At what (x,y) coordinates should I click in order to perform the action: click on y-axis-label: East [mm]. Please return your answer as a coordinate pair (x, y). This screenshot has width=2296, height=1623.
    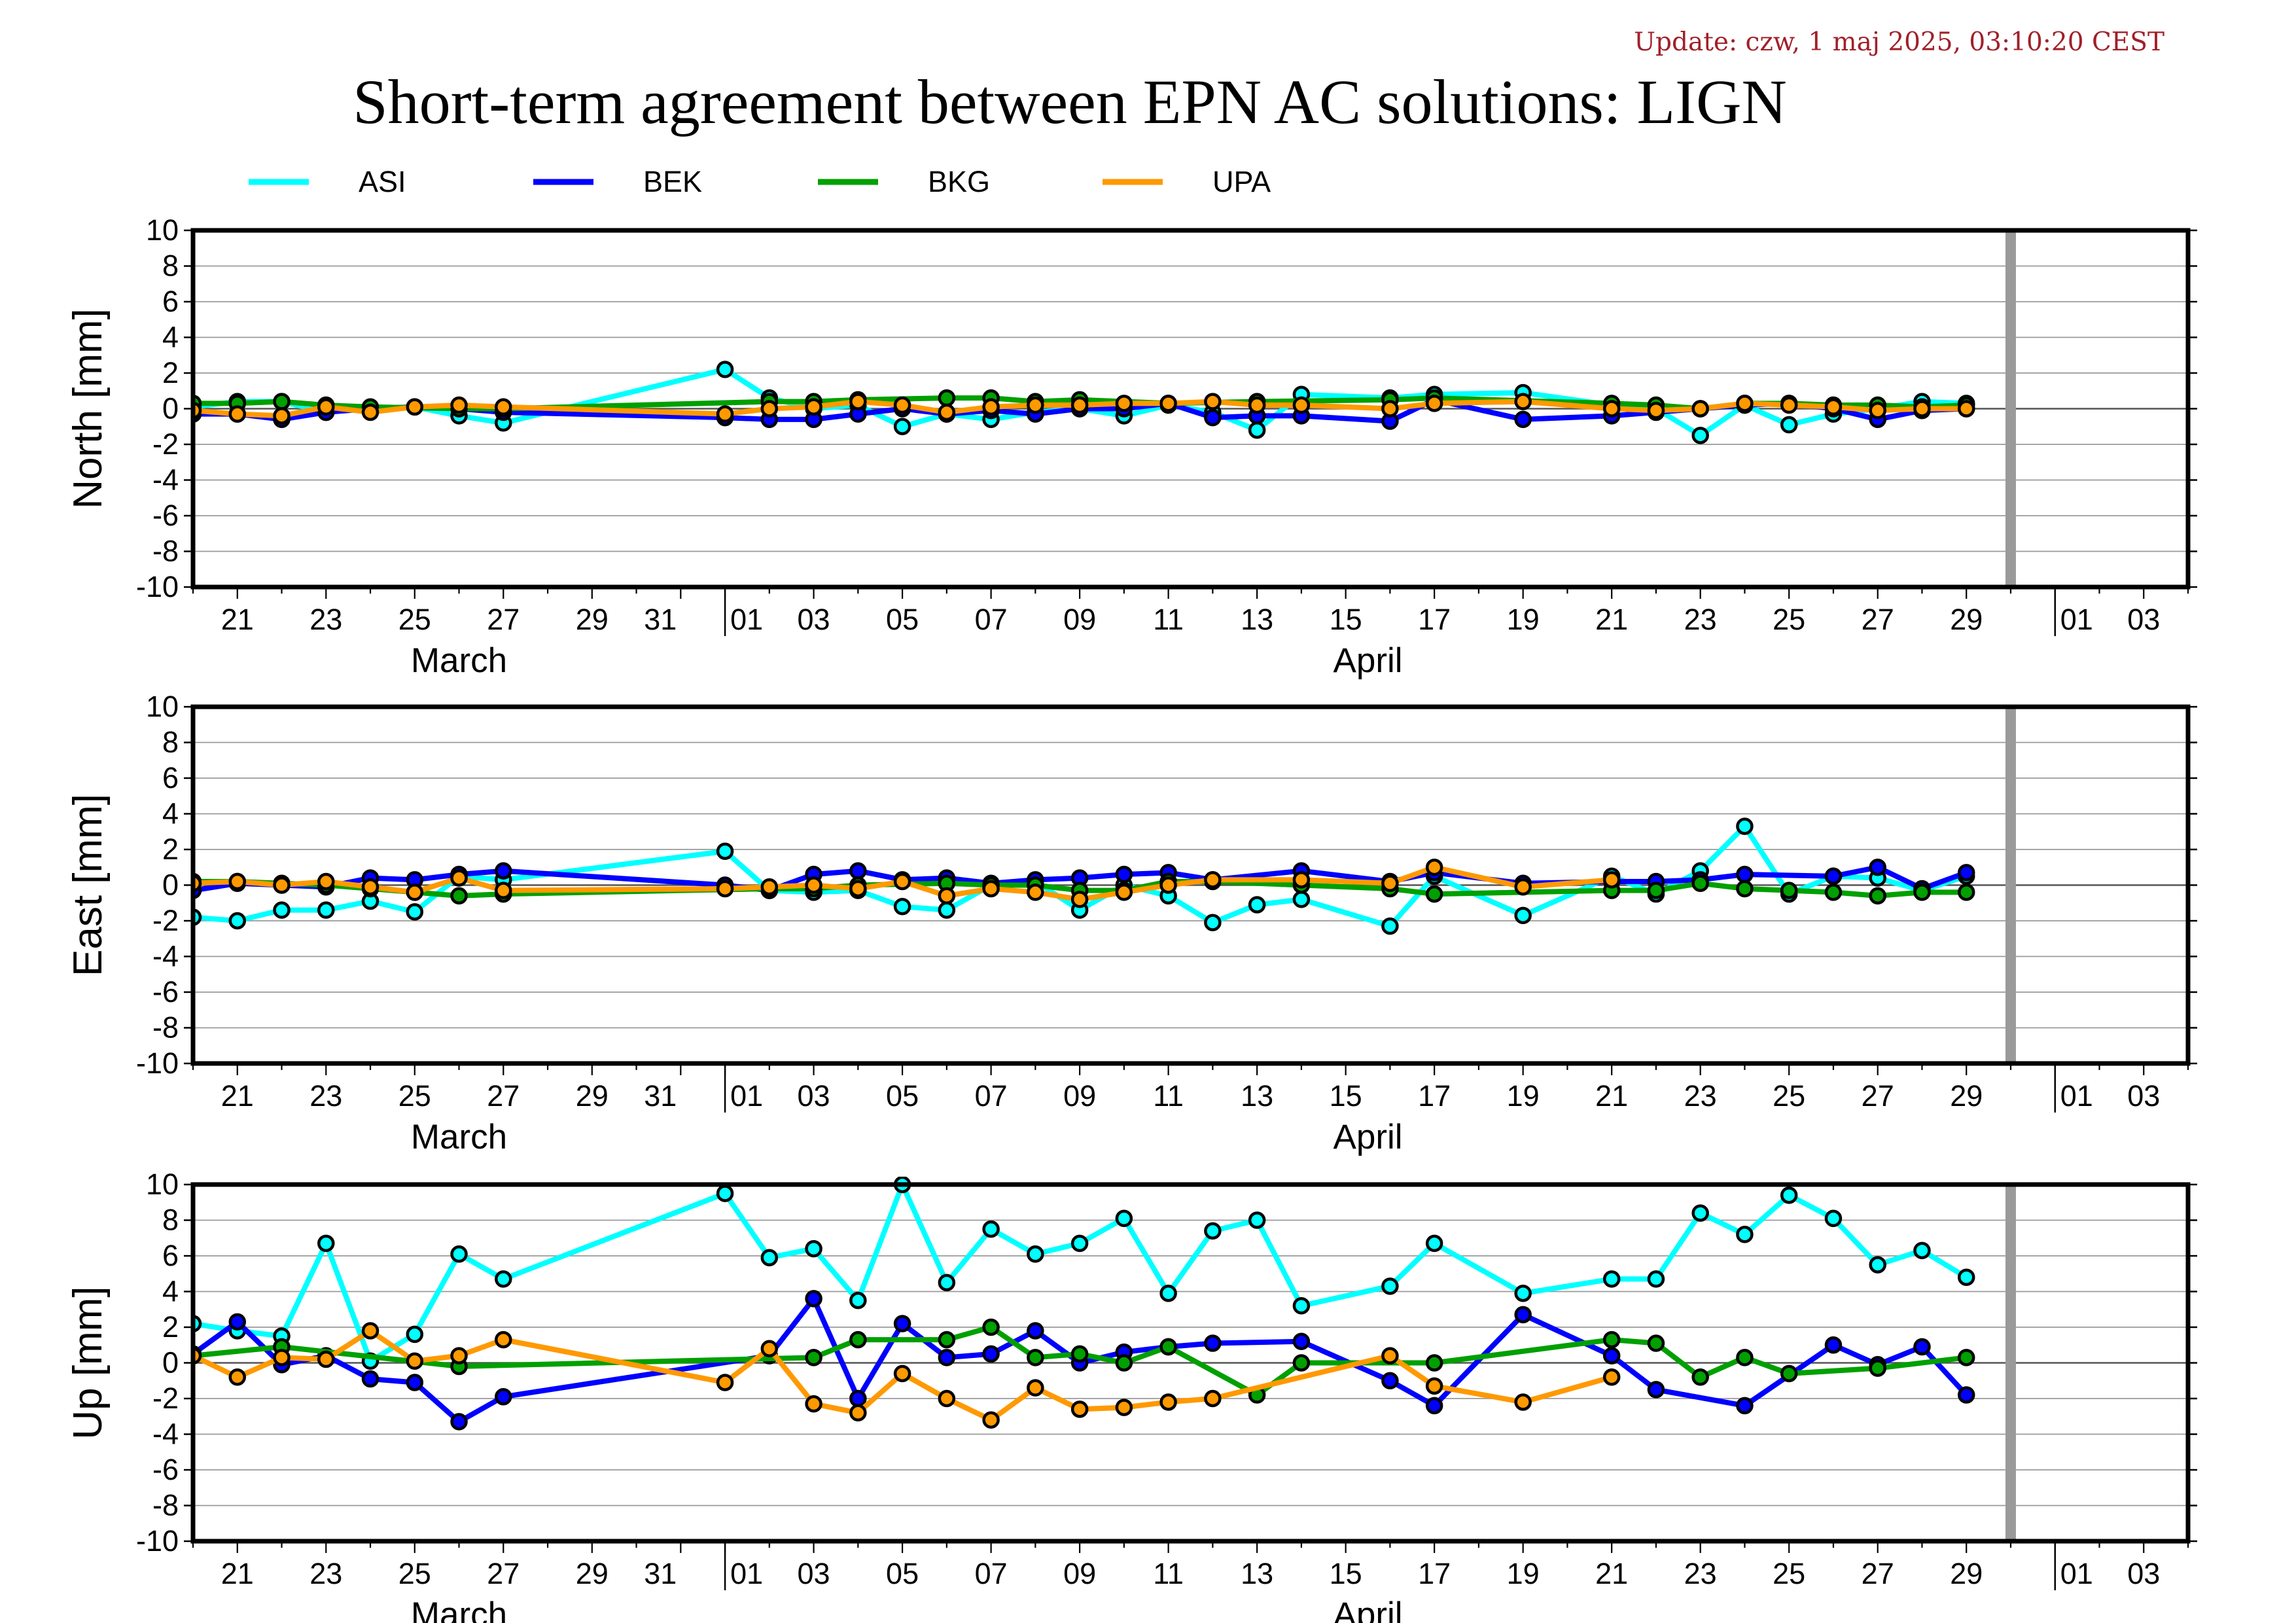
    Looking at the image, I should click on (88, 885).